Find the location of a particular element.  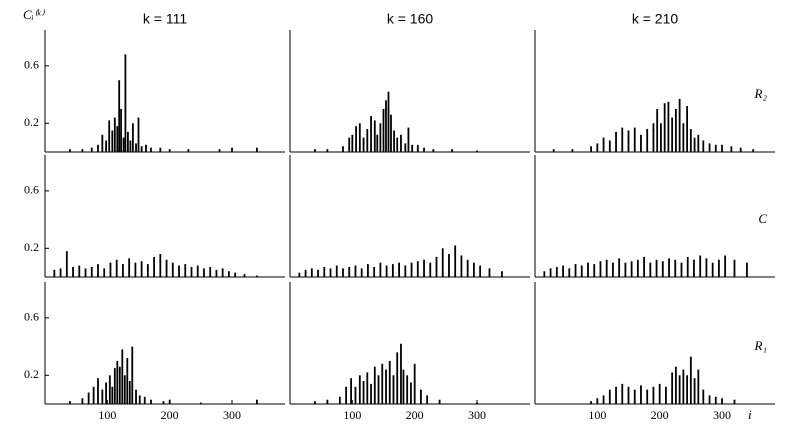

panel-title: k = 160 is located at coordinates (410, 19).